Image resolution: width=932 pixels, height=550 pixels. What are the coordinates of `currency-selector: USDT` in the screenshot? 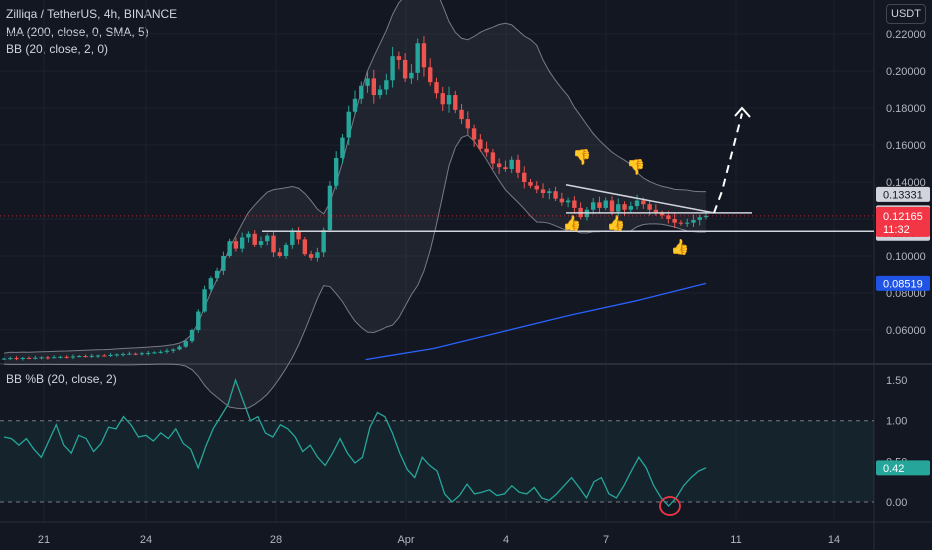 It's located at (906, 14).